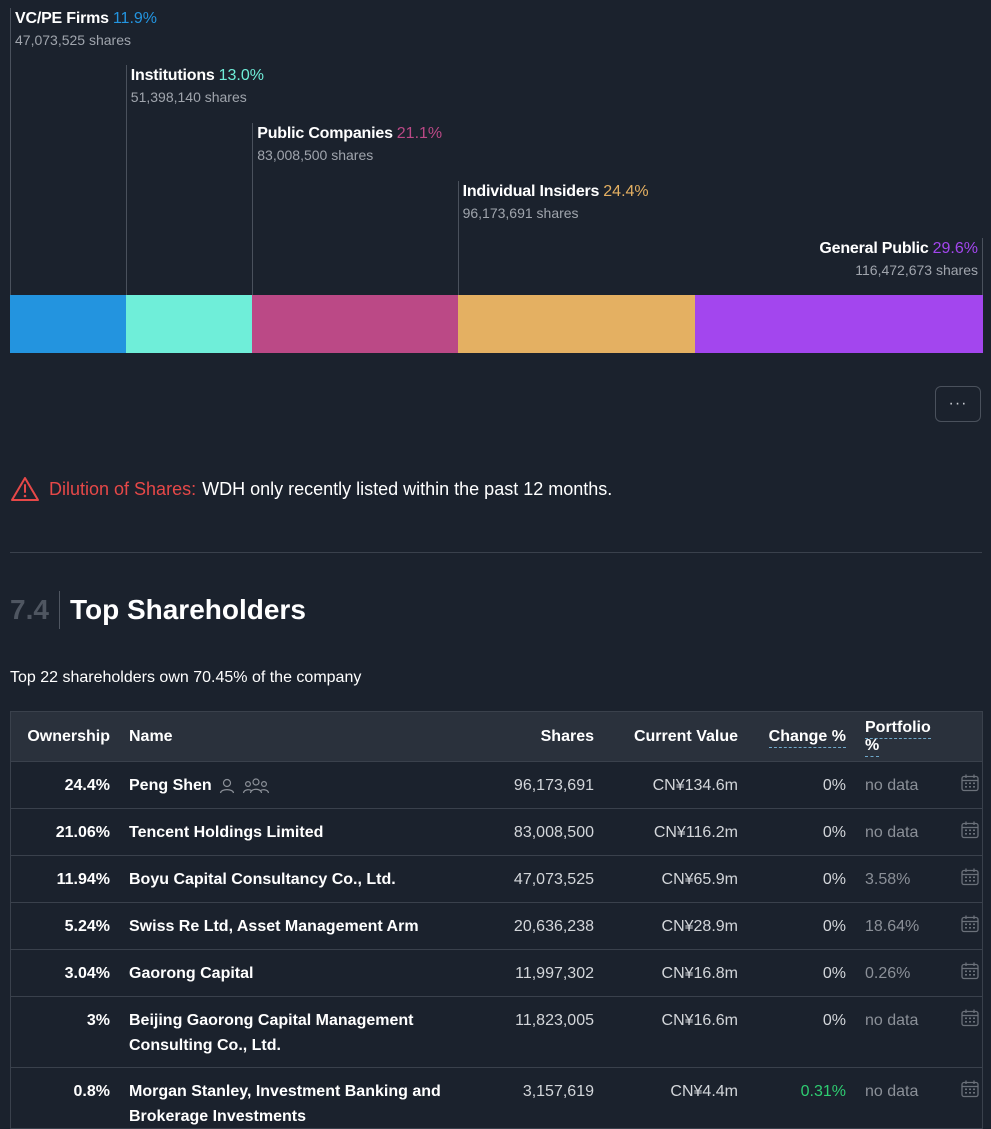  I want to click on shareholder-name: Swiss Re Ltd, Asset Management Arm, so click(274, 926).